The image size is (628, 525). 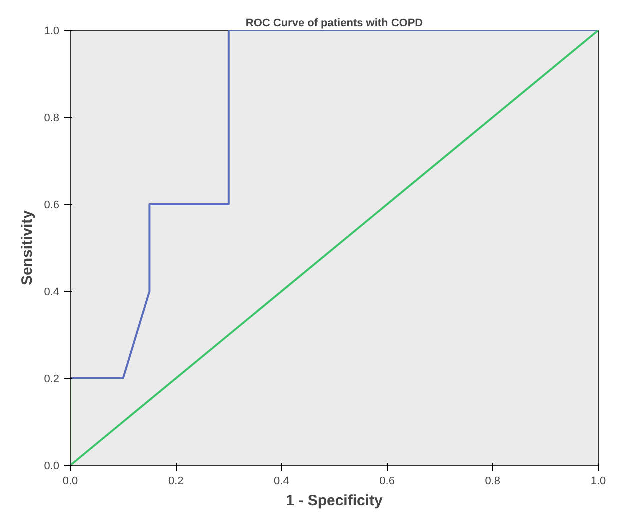 What do you see at coordinates (52, 32) in the screenshot?
I see `y-tick-label: 1.0` at bounding box center [52, 32].